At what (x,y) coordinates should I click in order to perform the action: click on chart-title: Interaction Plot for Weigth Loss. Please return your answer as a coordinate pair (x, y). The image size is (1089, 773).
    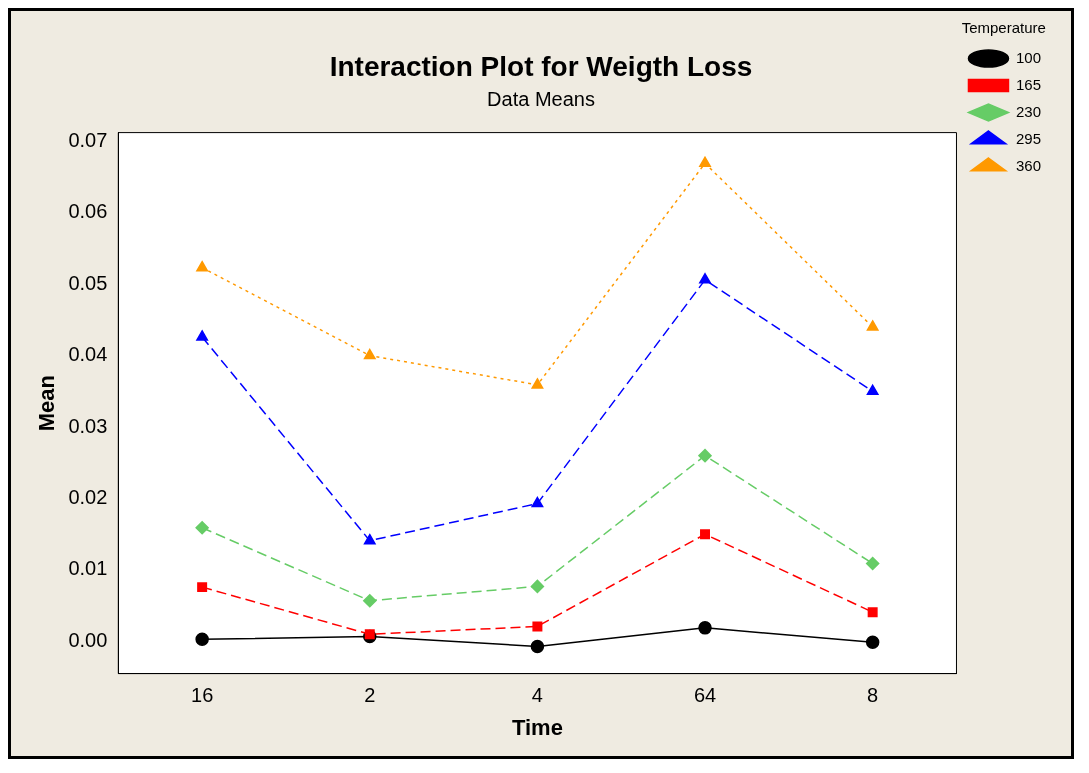
    Looking at the image, I should click on (541, 66).